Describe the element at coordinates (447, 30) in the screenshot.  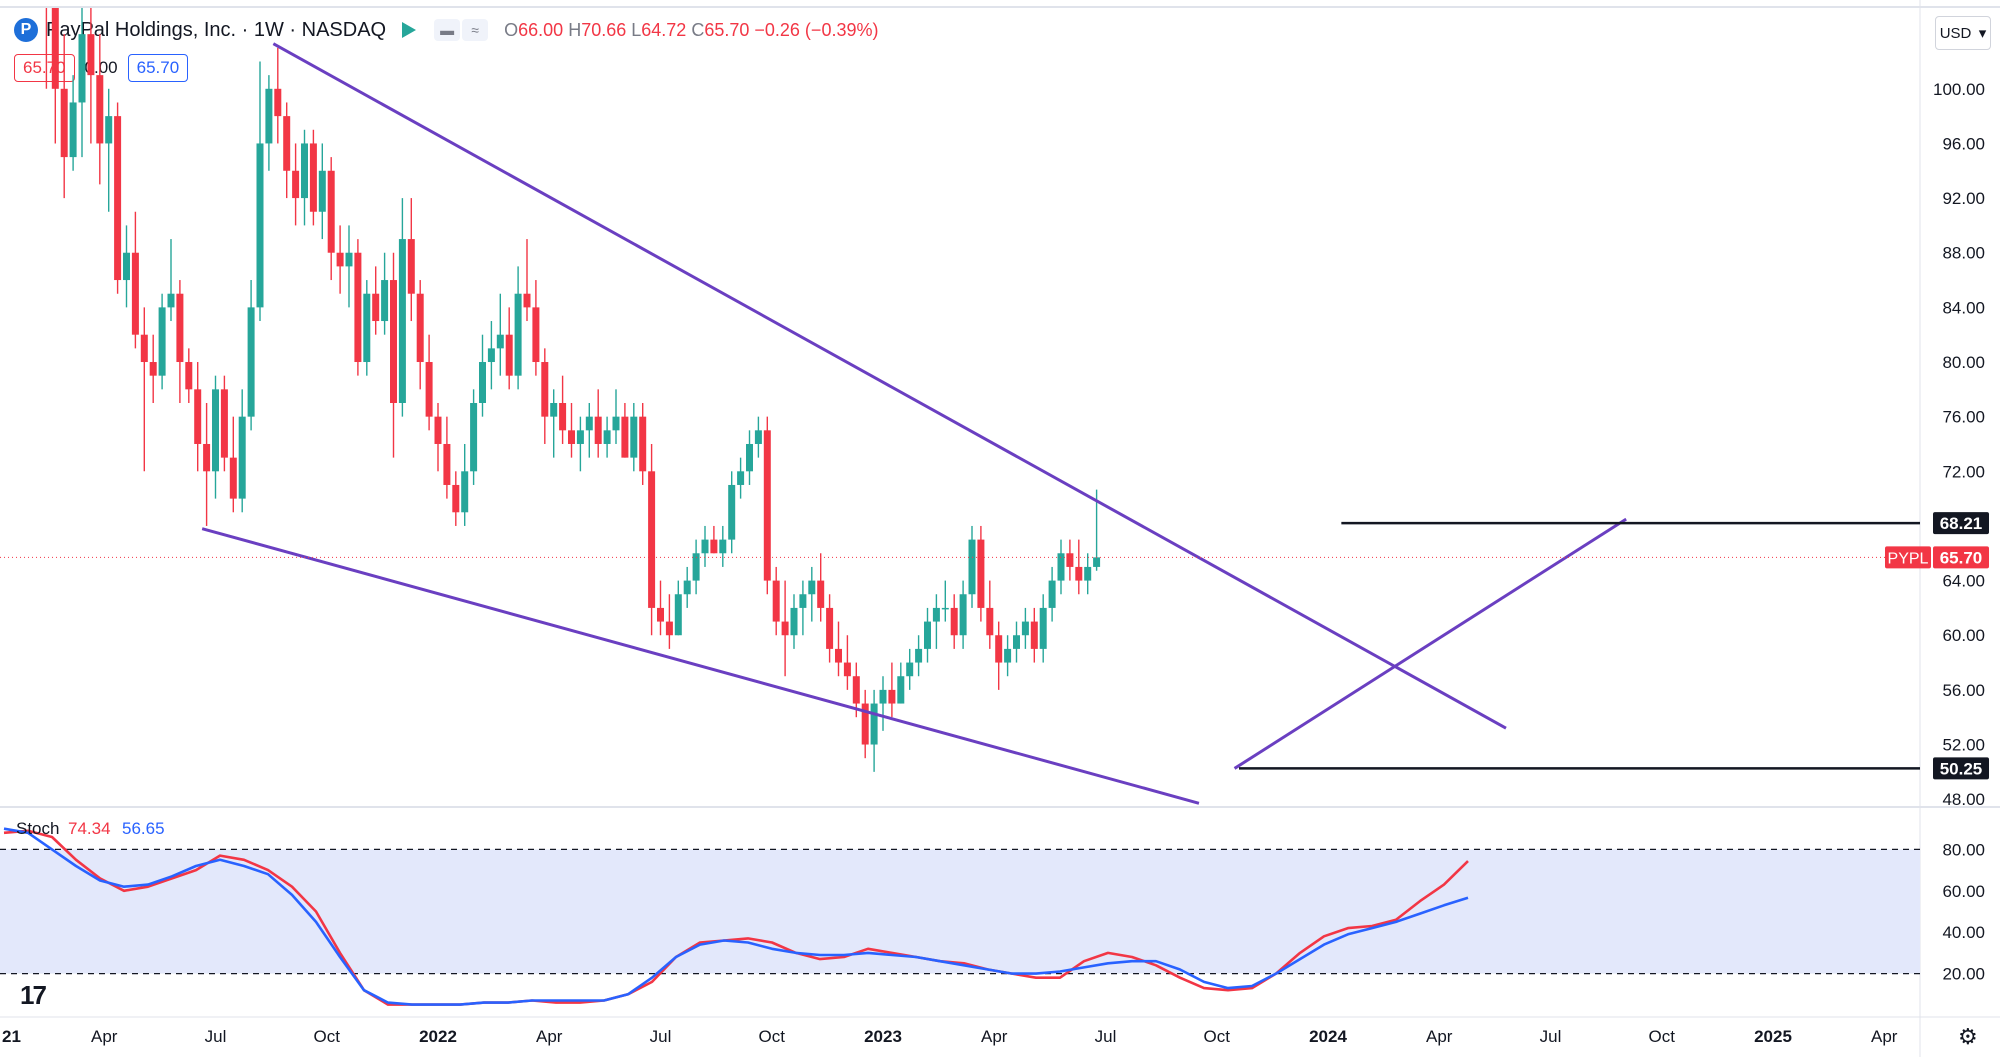
I see `minus-icon: ▬` at that location.